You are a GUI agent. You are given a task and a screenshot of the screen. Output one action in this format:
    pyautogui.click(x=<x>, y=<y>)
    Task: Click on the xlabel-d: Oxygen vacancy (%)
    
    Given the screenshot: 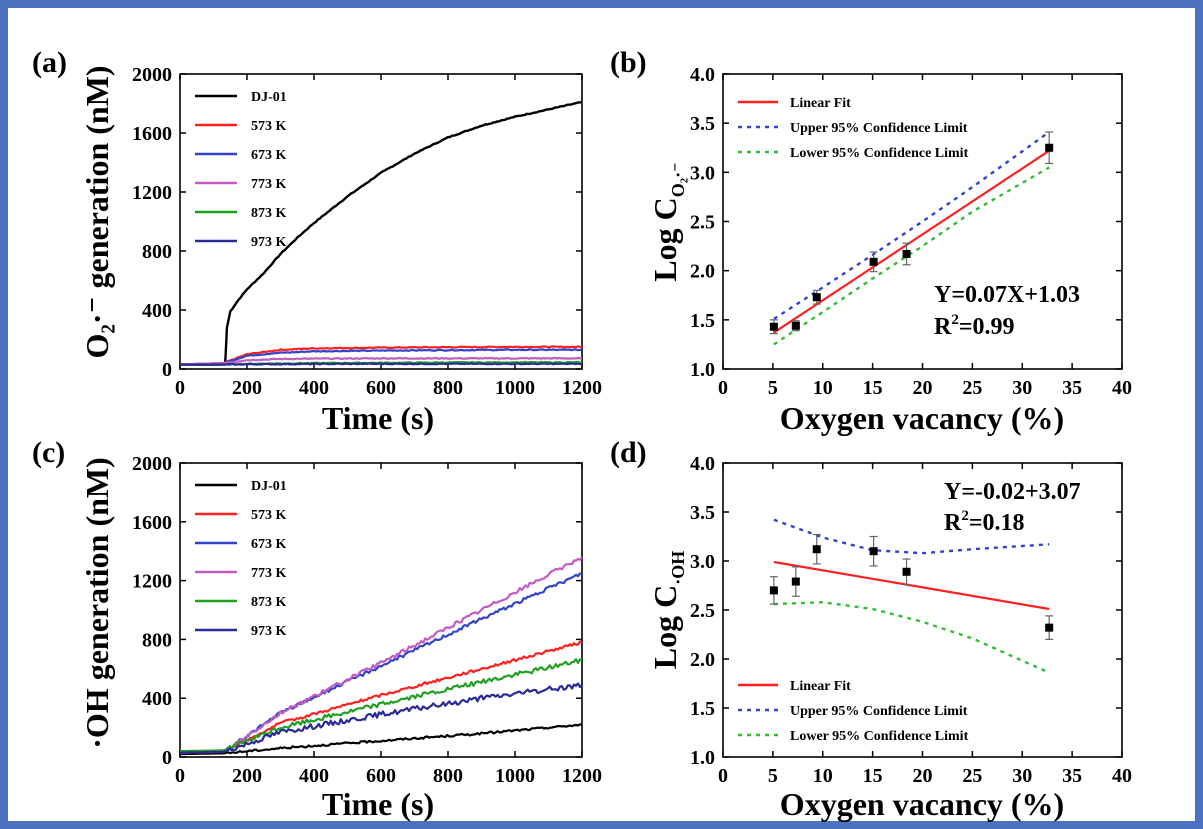 What is the action you would take?
    pyautogui.click(x=922, y=804)
    